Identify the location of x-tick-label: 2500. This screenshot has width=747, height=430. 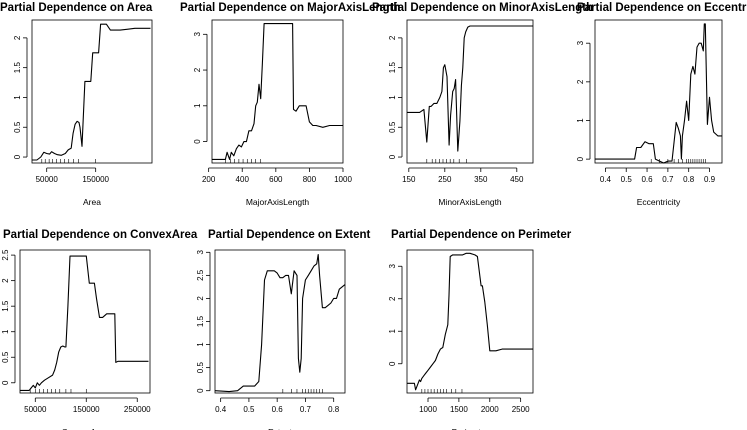
(521, 409).